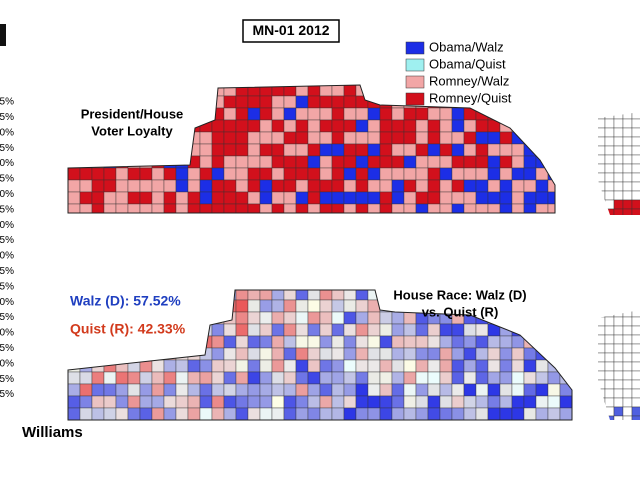 This screenshot has width=640, height=480. What do you see at coordinates (415, 48) in the screenshot?
I see `legend-swatch` at bounding box center [415, 48].